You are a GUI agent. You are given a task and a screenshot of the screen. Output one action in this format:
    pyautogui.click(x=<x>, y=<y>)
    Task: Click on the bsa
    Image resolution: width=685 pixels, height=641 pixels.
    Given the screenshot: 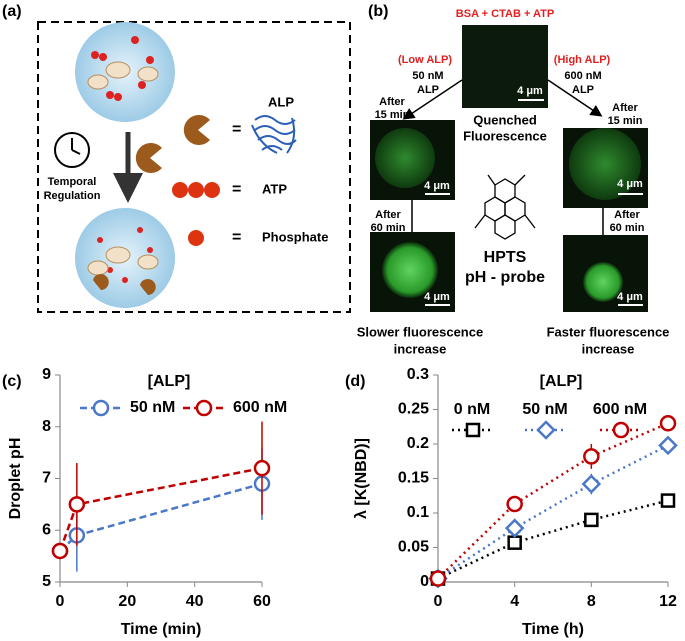 What is the action you would take?
    pyautogui.click(x=123, y=168)
    